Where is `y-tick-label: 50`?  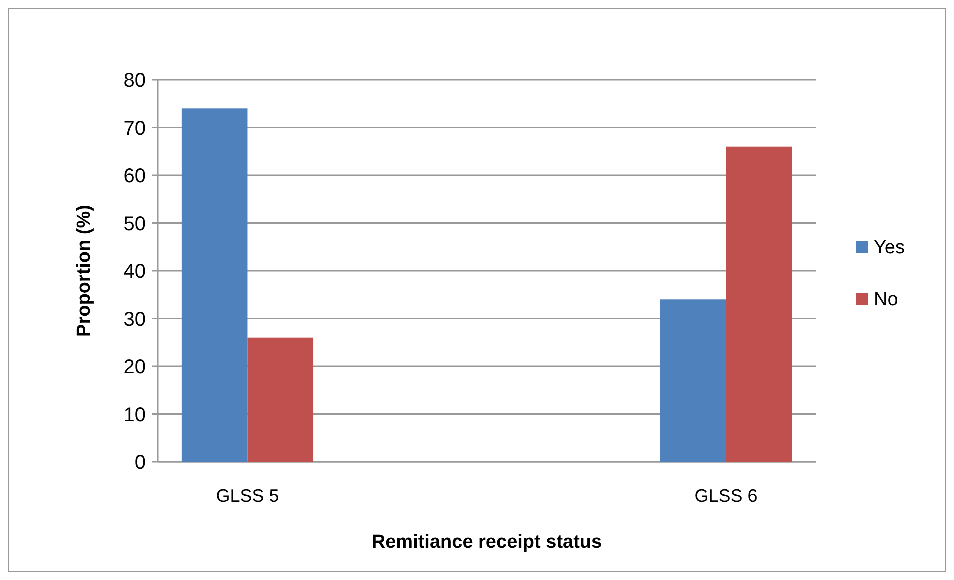
y-tick-label: 50 is located at coordinates (135, 224).